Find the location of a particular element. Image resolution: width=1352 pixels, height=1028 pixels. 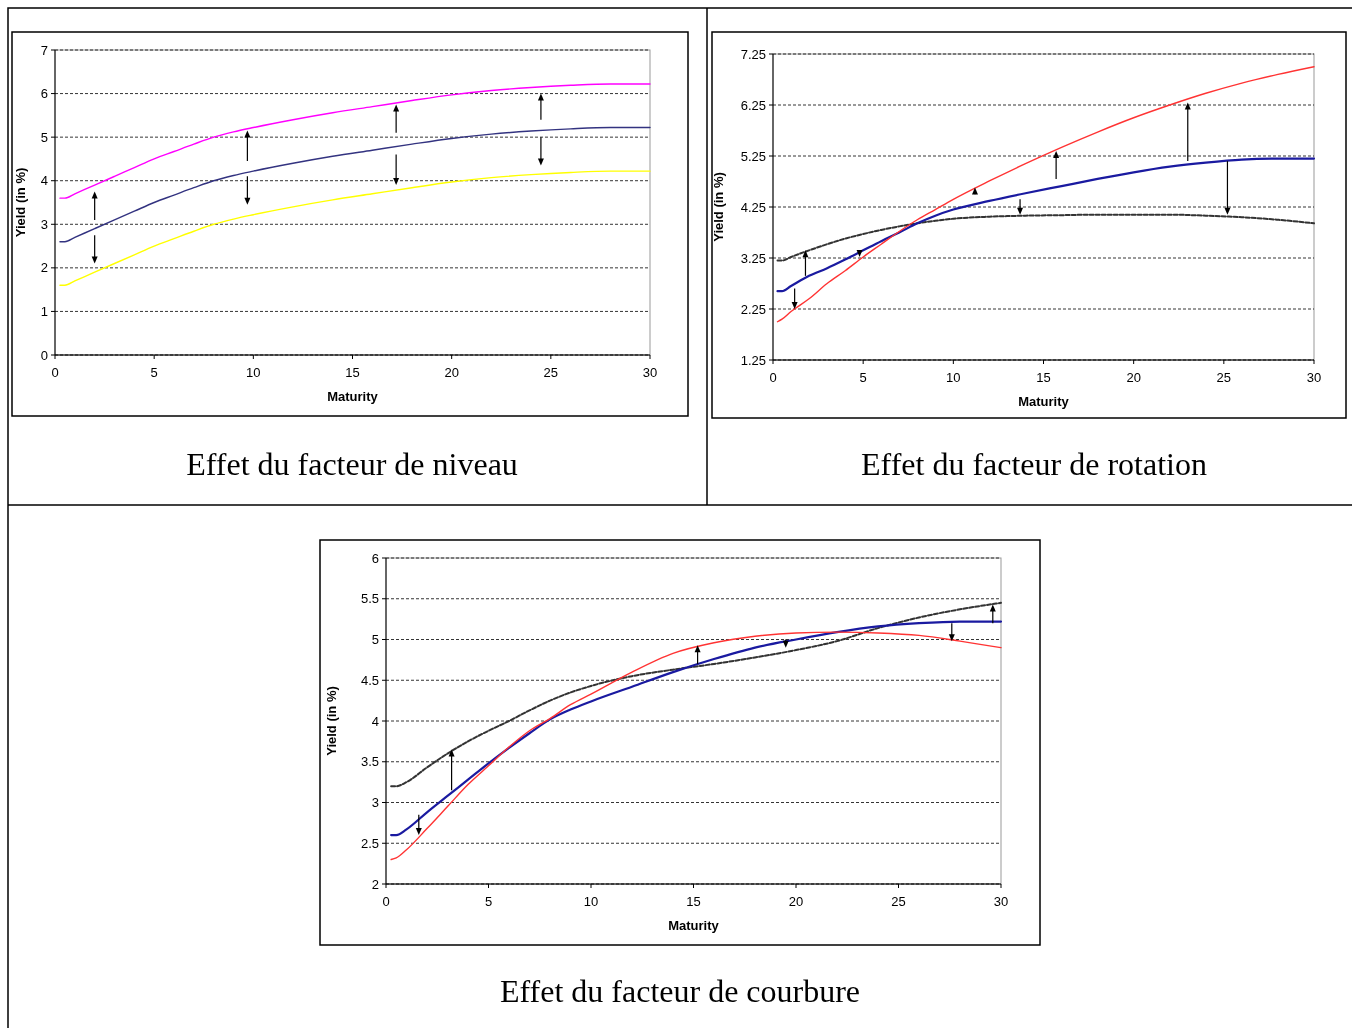

y-tick-label: 6.25 is located at coordinates (753, 105).